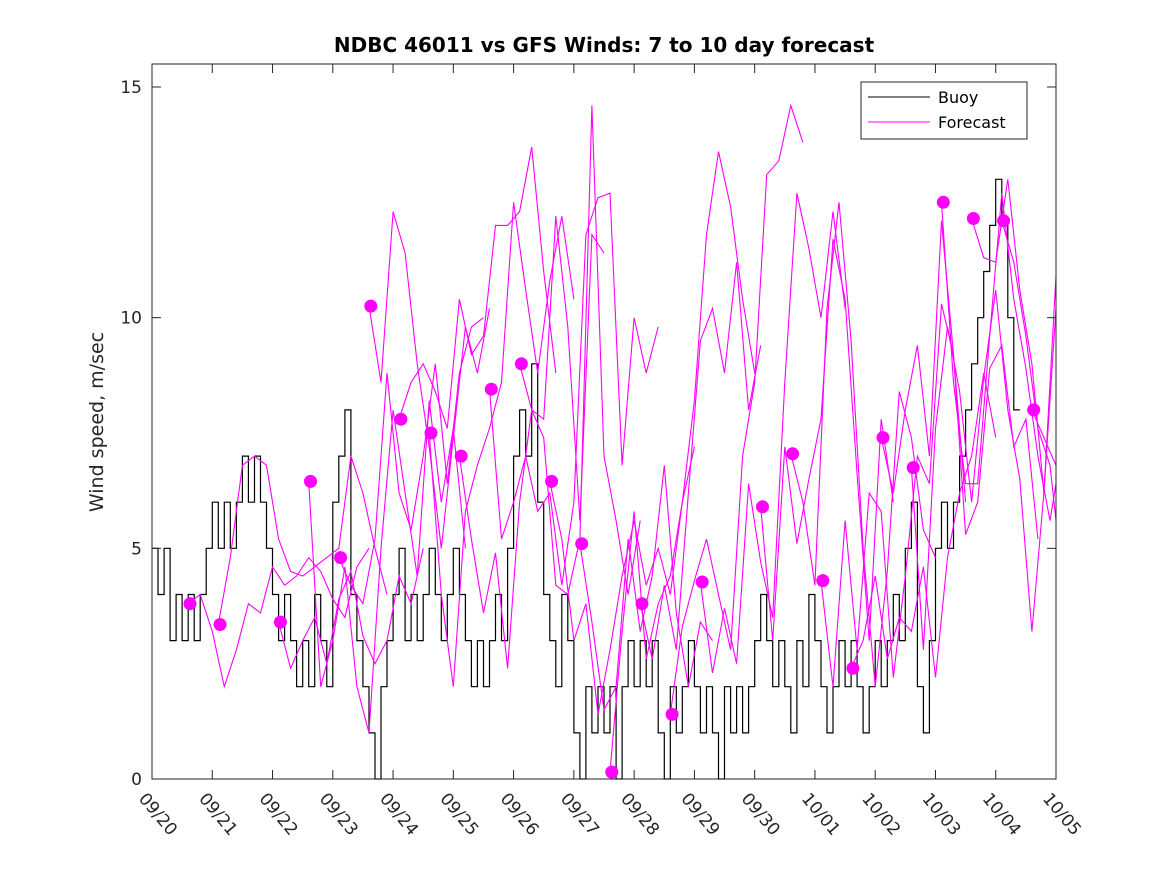 The width and height of the screenshot is (1167, 875). Describe the element at coordinates (131, 88) in the screenshot. I see `y-tick-label: 15` at that location.